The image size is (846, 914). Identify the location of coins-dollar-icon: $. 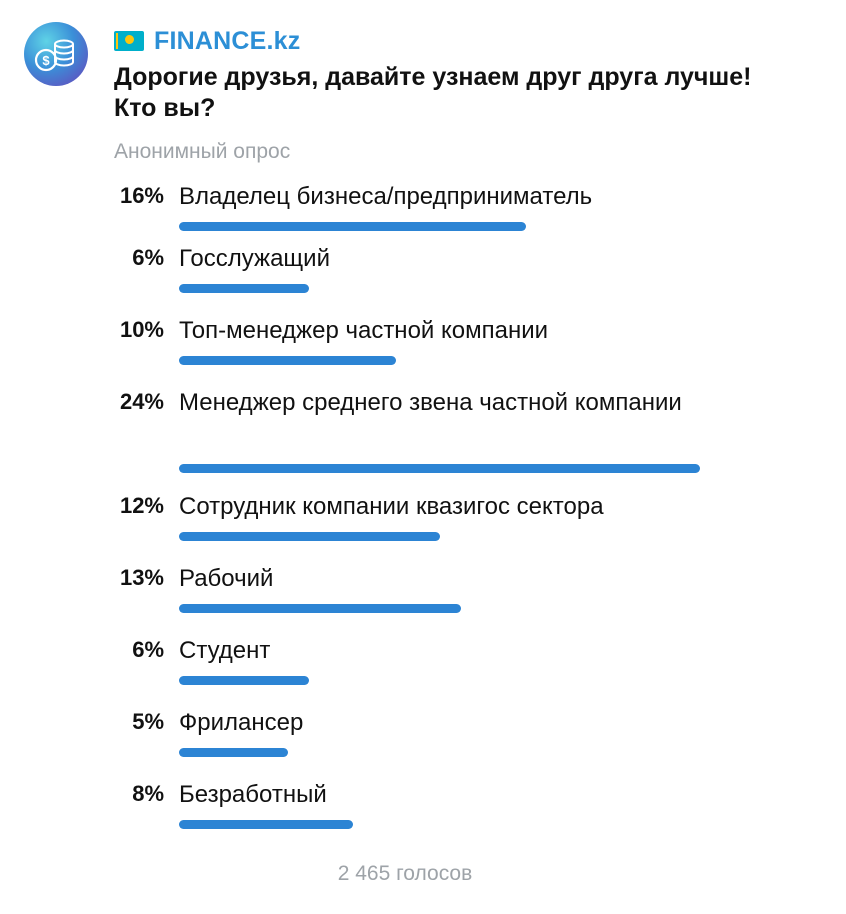
(54, 55).